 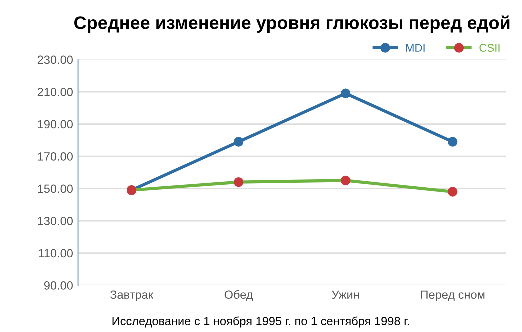 What do you see at coordinates (346, 295) in the screenshot?
I see `x-tick-label: Ужин` at bounding box center [346, 295].